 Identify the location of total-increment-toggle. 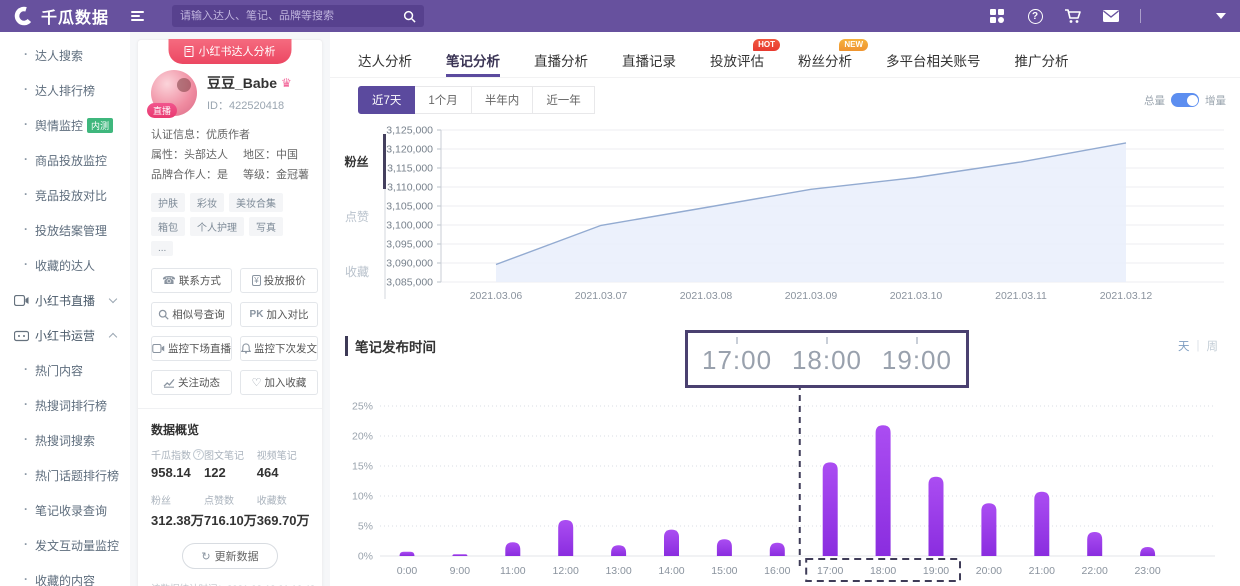
(1185, 100).